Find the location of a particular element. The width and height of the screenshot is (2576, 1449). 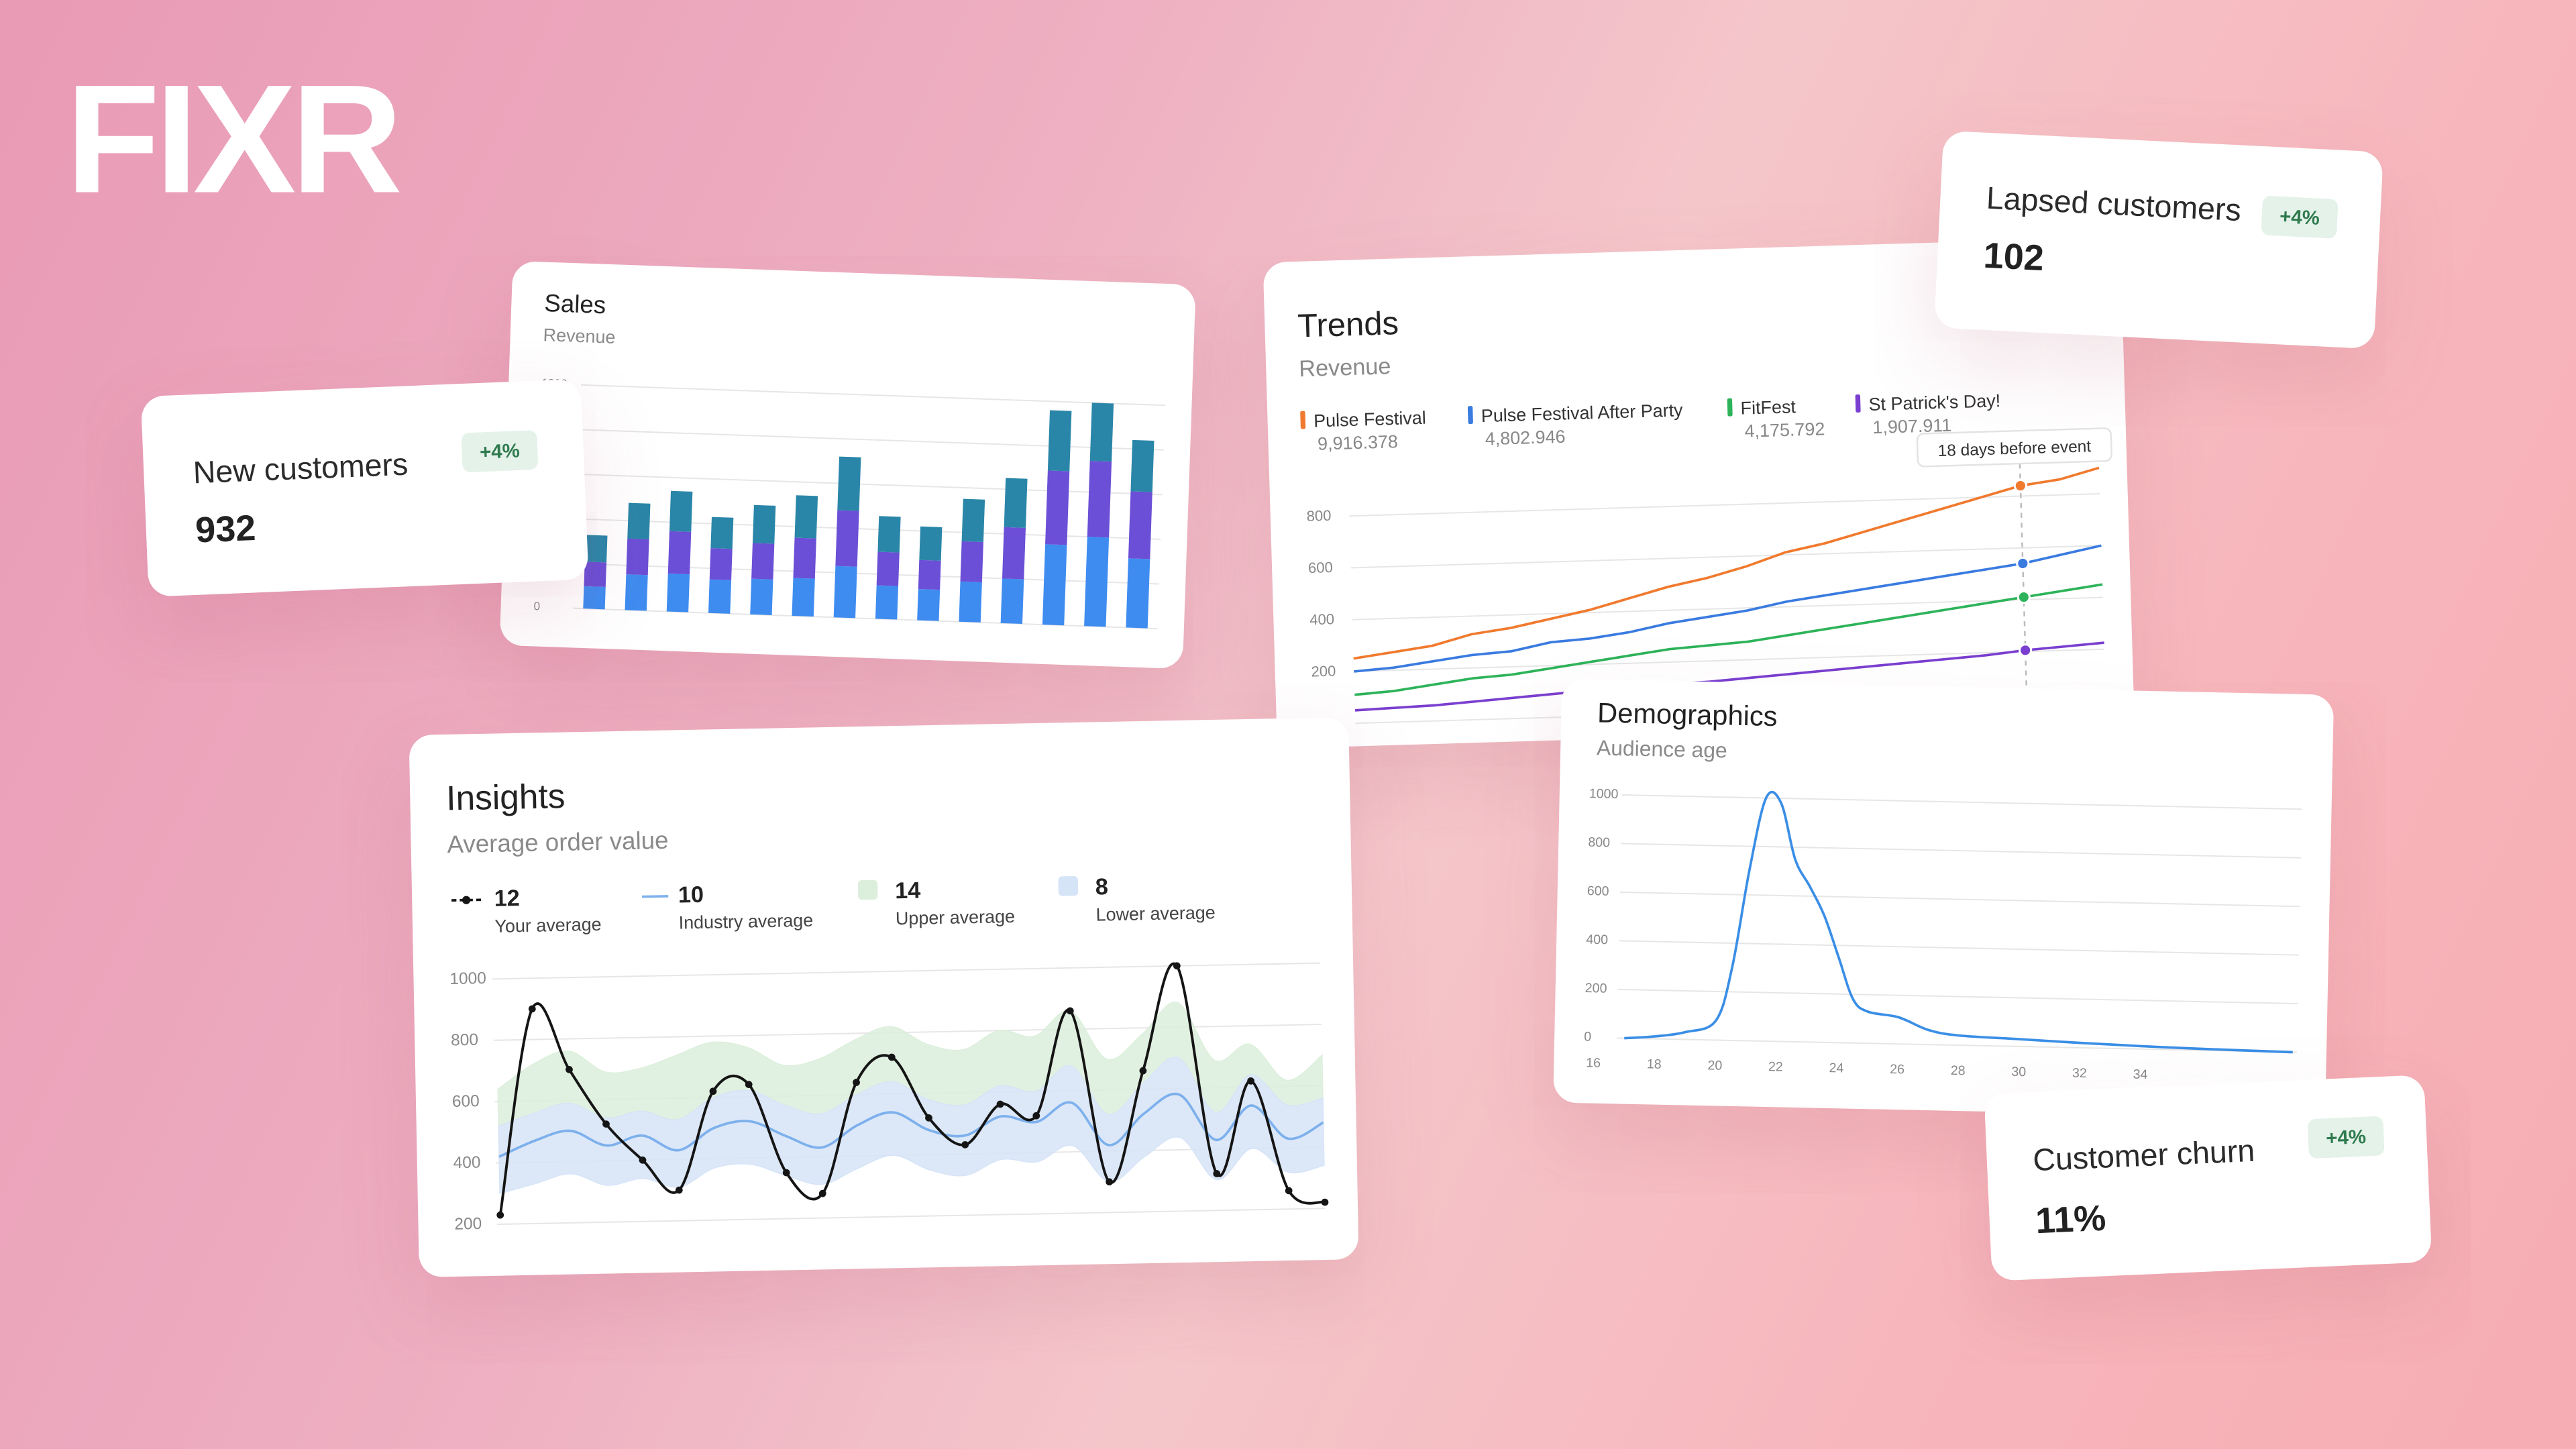

legend-label: St Patrick's Day! is located at coordinates (1934, 402).